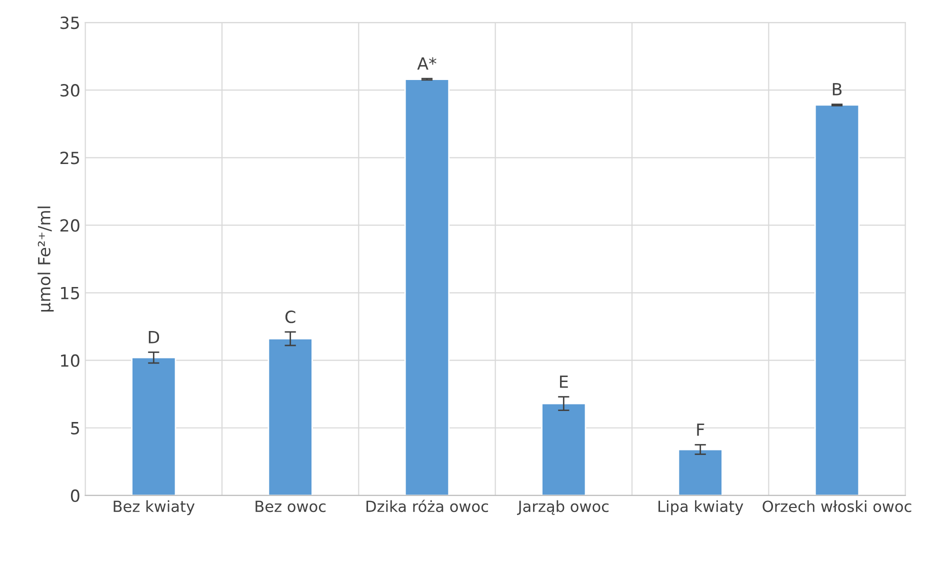 The height and width of the screenshot is (563, 948). What do you see at coordinates (426, 63) in the screenshot?
I see `annotation: A*` at bounding box center [426, 63].